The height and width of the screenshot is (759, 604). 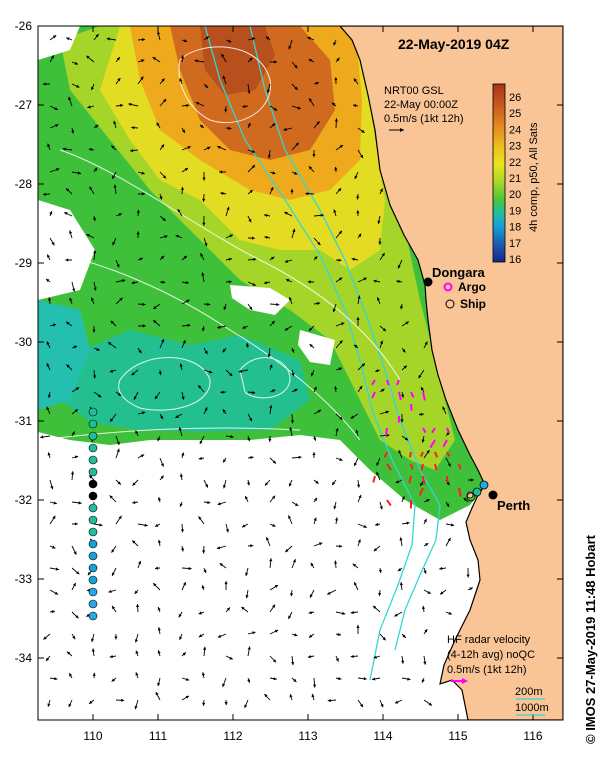 What do you see at coordinates (428, 282) in the screenshot?
I see `dongara-marker` at bounding box center [428, 282].